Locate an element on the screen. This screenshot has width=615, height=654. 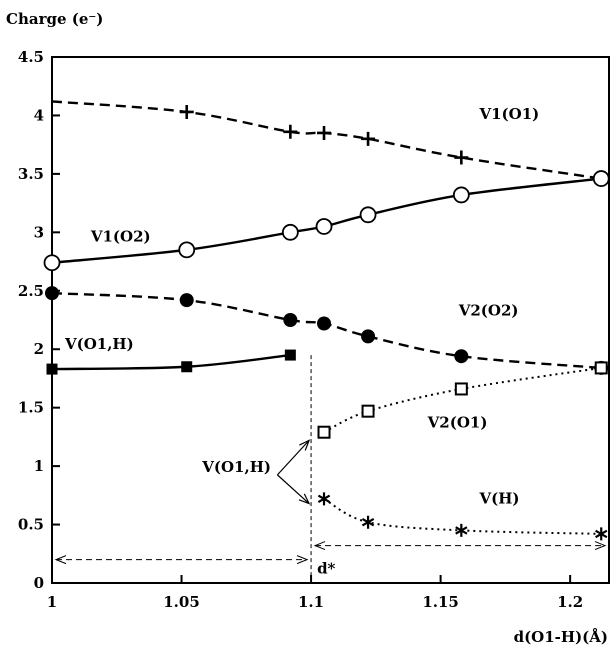
y-tick-label: 0.5 is located at coordinates (31, 525).